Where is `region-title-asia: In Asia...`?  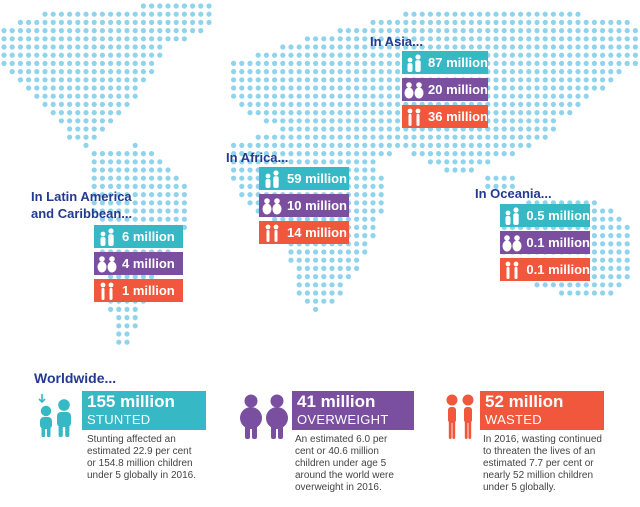 region-title-asia: In Asia... is located at coordinates (396, 41).